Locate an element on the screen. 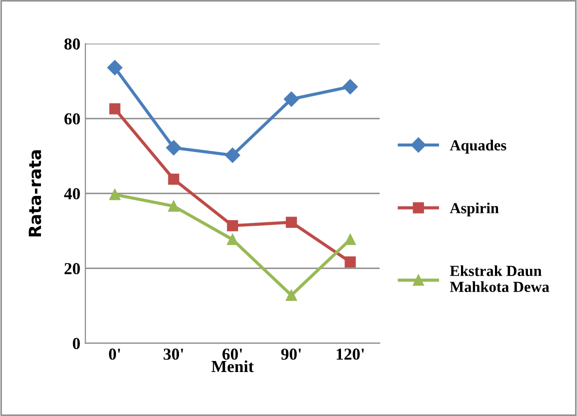 Image resolution: width=577 pixels, height=416 pixels. legend-label: Ekstrak Daun Mahkota Dewa is located at coordinates (500, 278).